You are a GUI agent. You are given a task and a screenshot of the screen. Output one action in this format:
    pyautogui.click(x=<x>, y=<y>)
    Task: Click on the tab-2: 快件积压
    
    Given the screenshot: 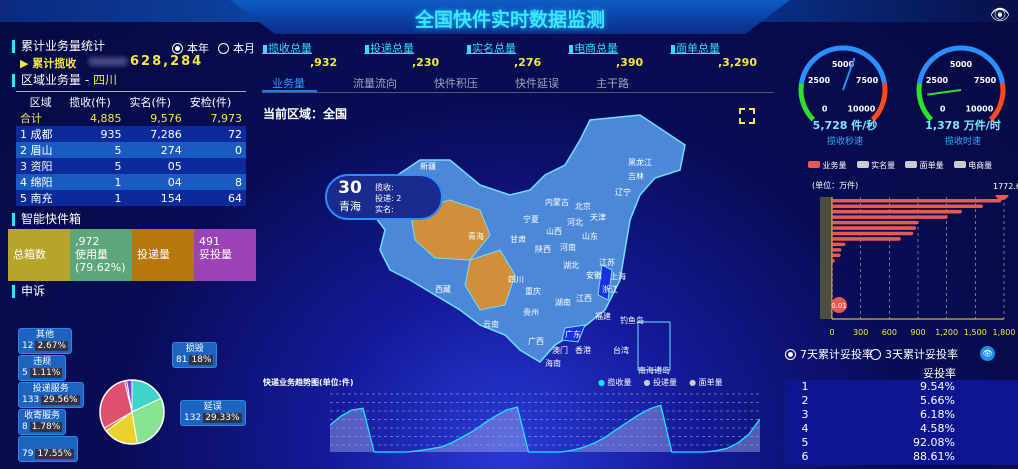 What is the action you would take?
    pyautogui.click(x=456, y=83)
    